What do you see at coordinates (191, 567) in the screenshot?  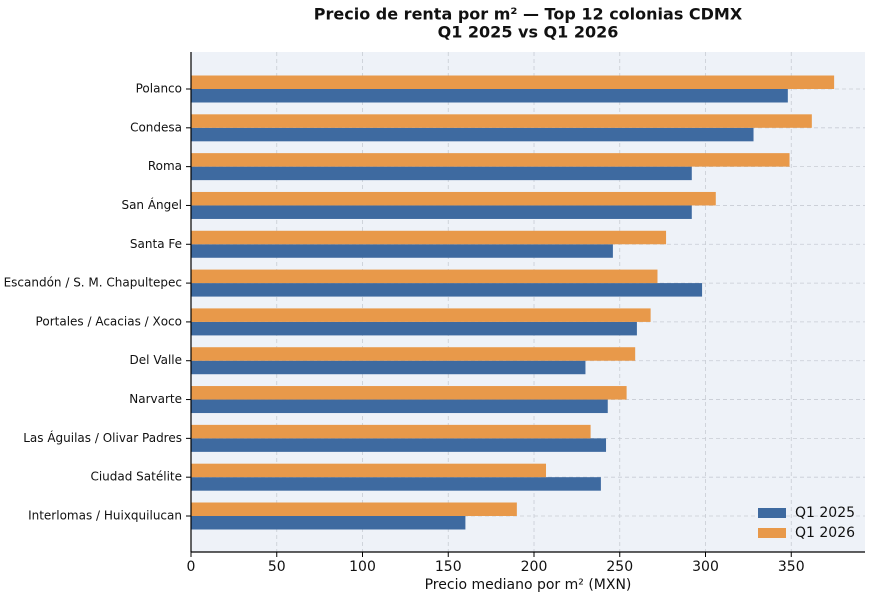 I see `x-tick-label: 0` at bounding box center [191, 567].